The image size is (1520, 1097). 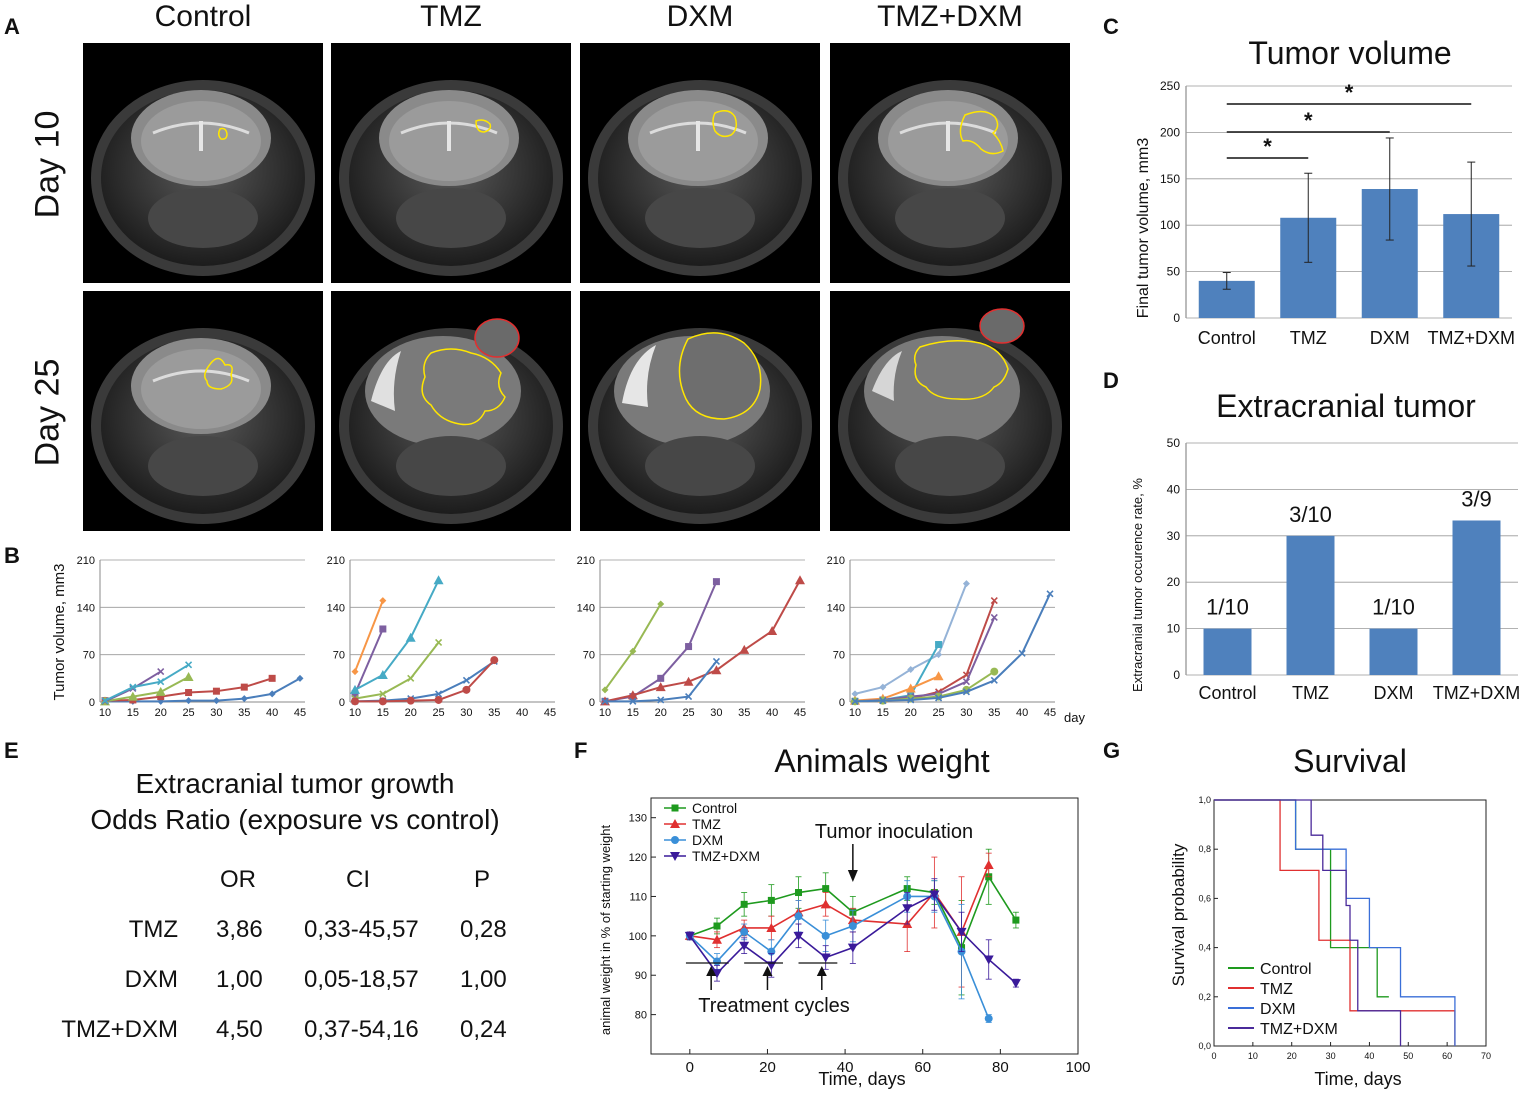 I want to click on c-ylabel: Final tumor volume, mm3, so click(x=1143, y=228).